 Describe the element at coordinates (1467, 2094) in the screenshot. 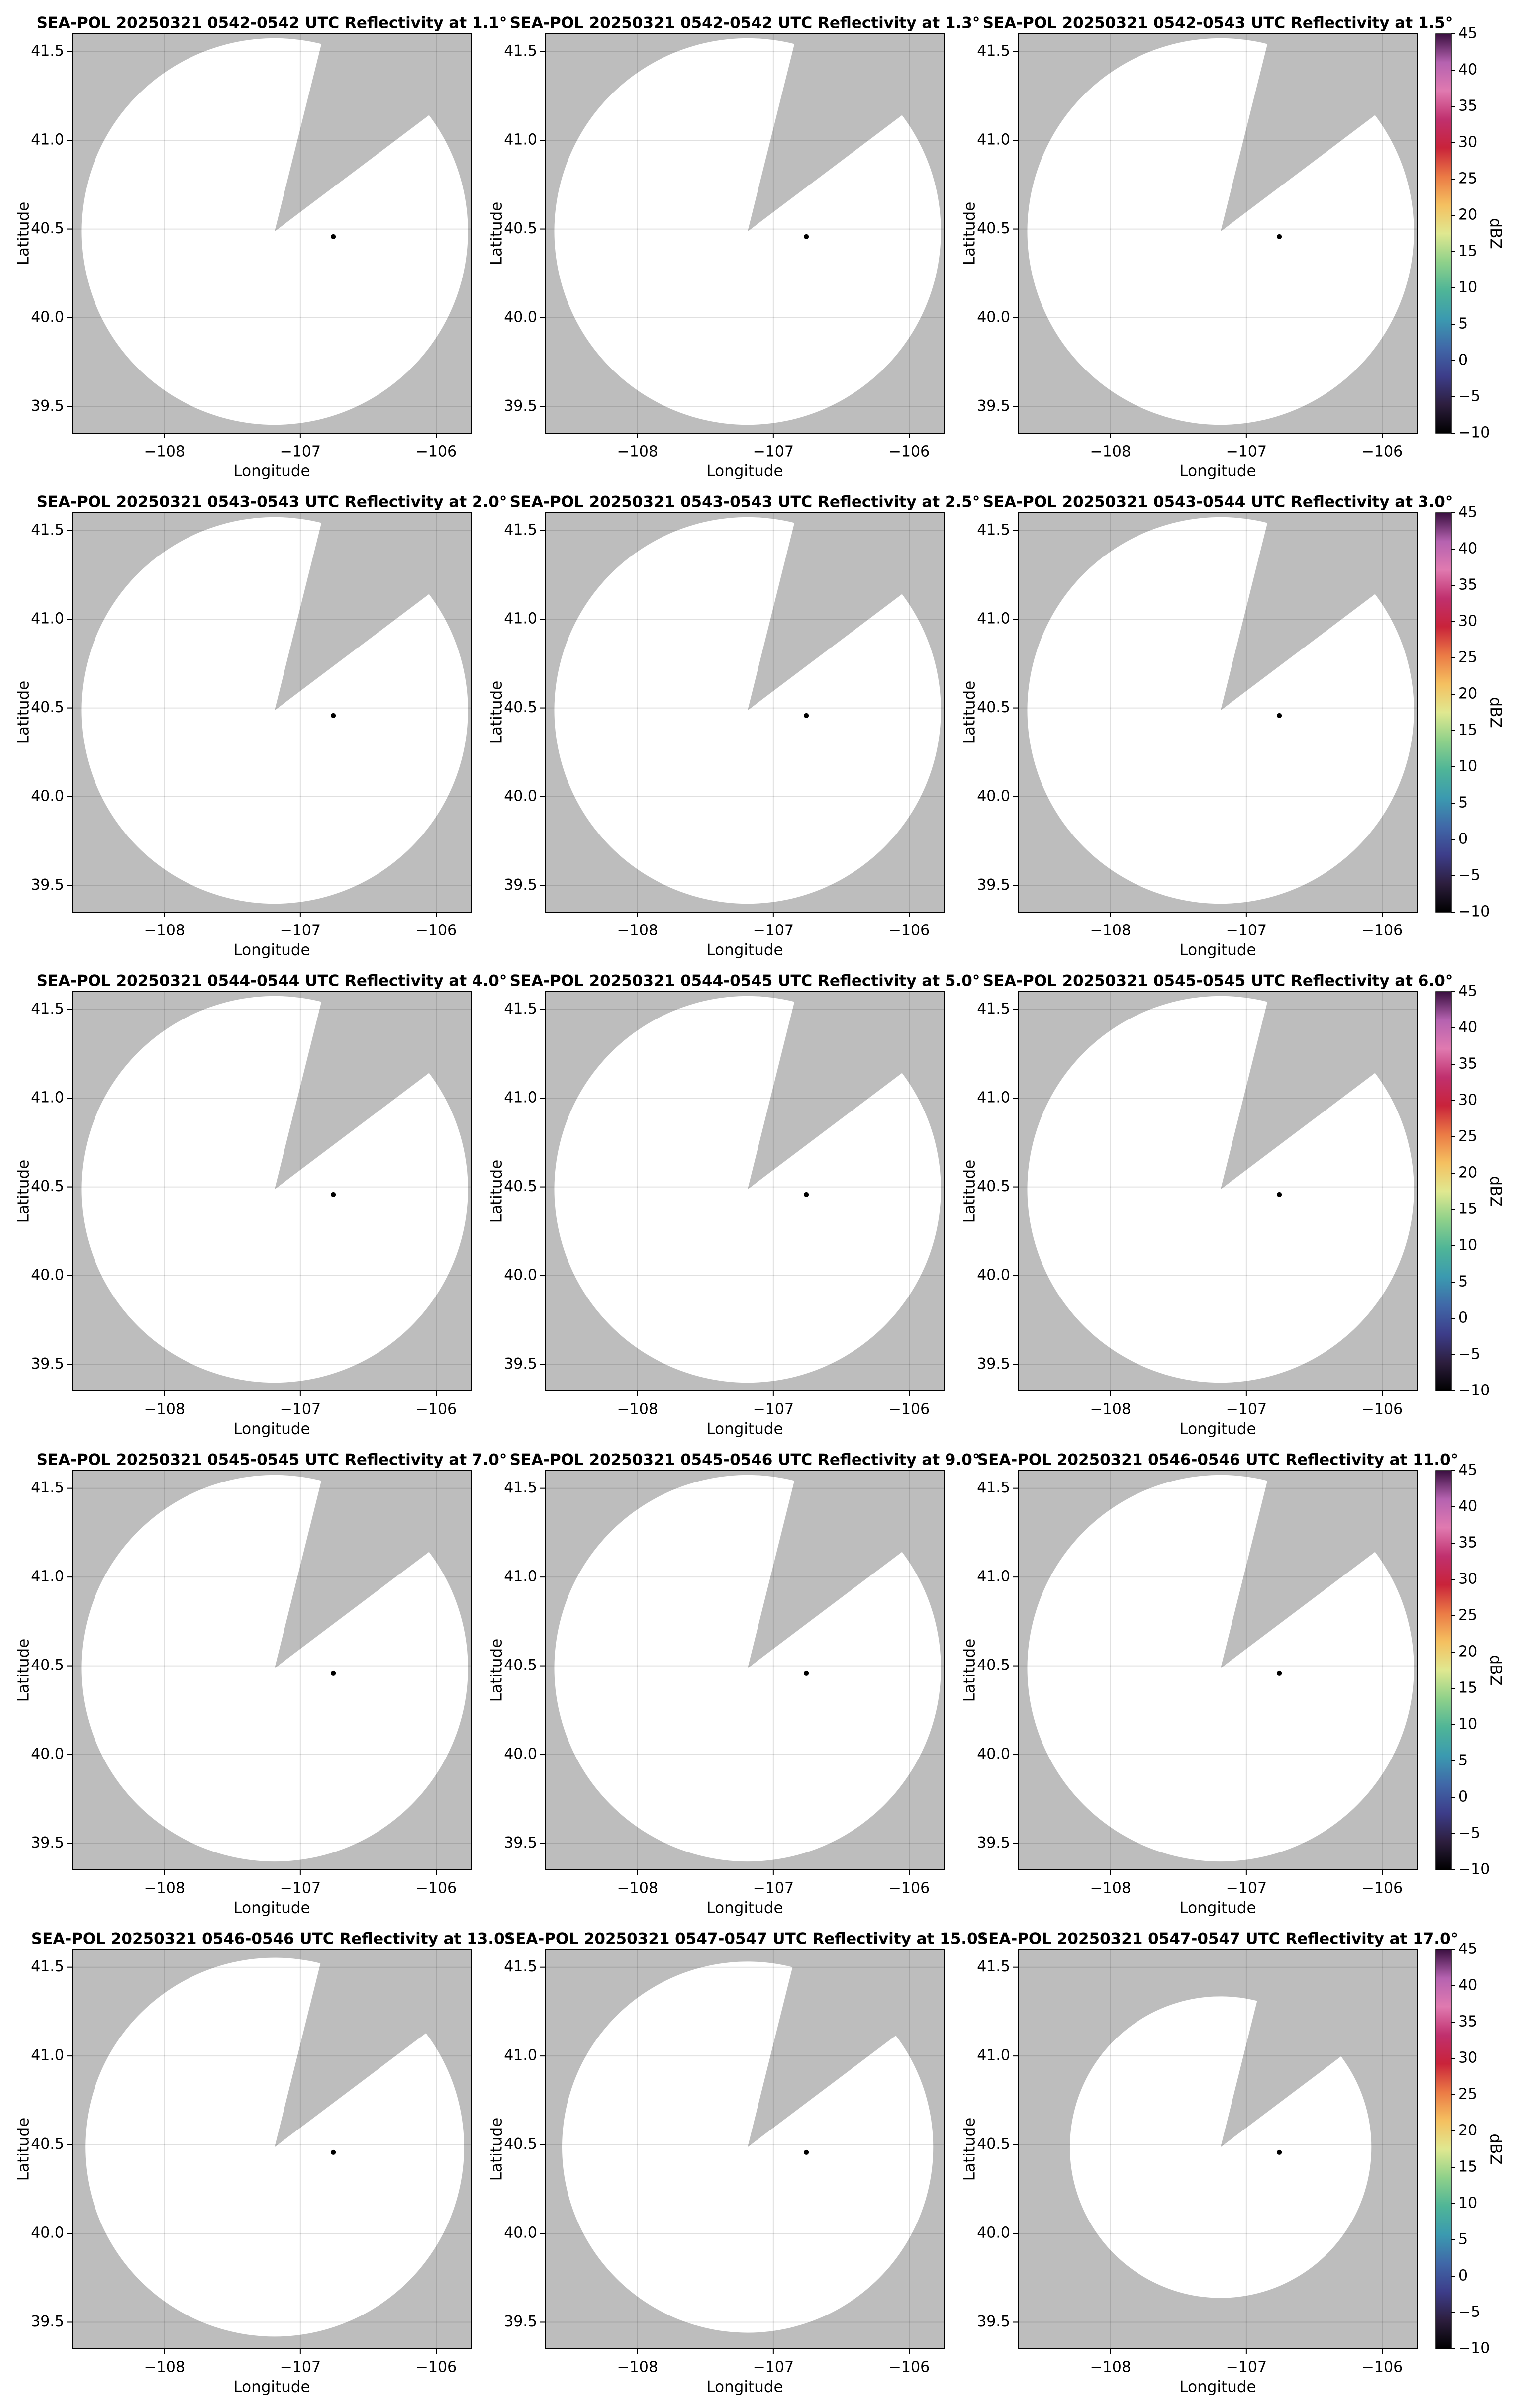

I see `colorbar-tick-label: 25` at that location.